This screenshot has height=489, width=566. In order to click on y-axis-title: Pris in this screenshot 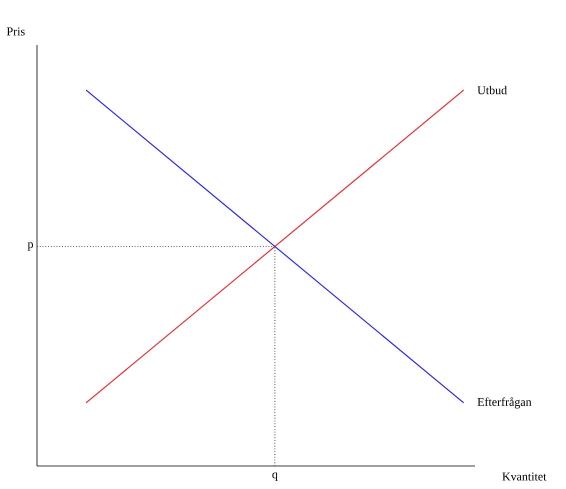, I will do `click(15, 31)`.